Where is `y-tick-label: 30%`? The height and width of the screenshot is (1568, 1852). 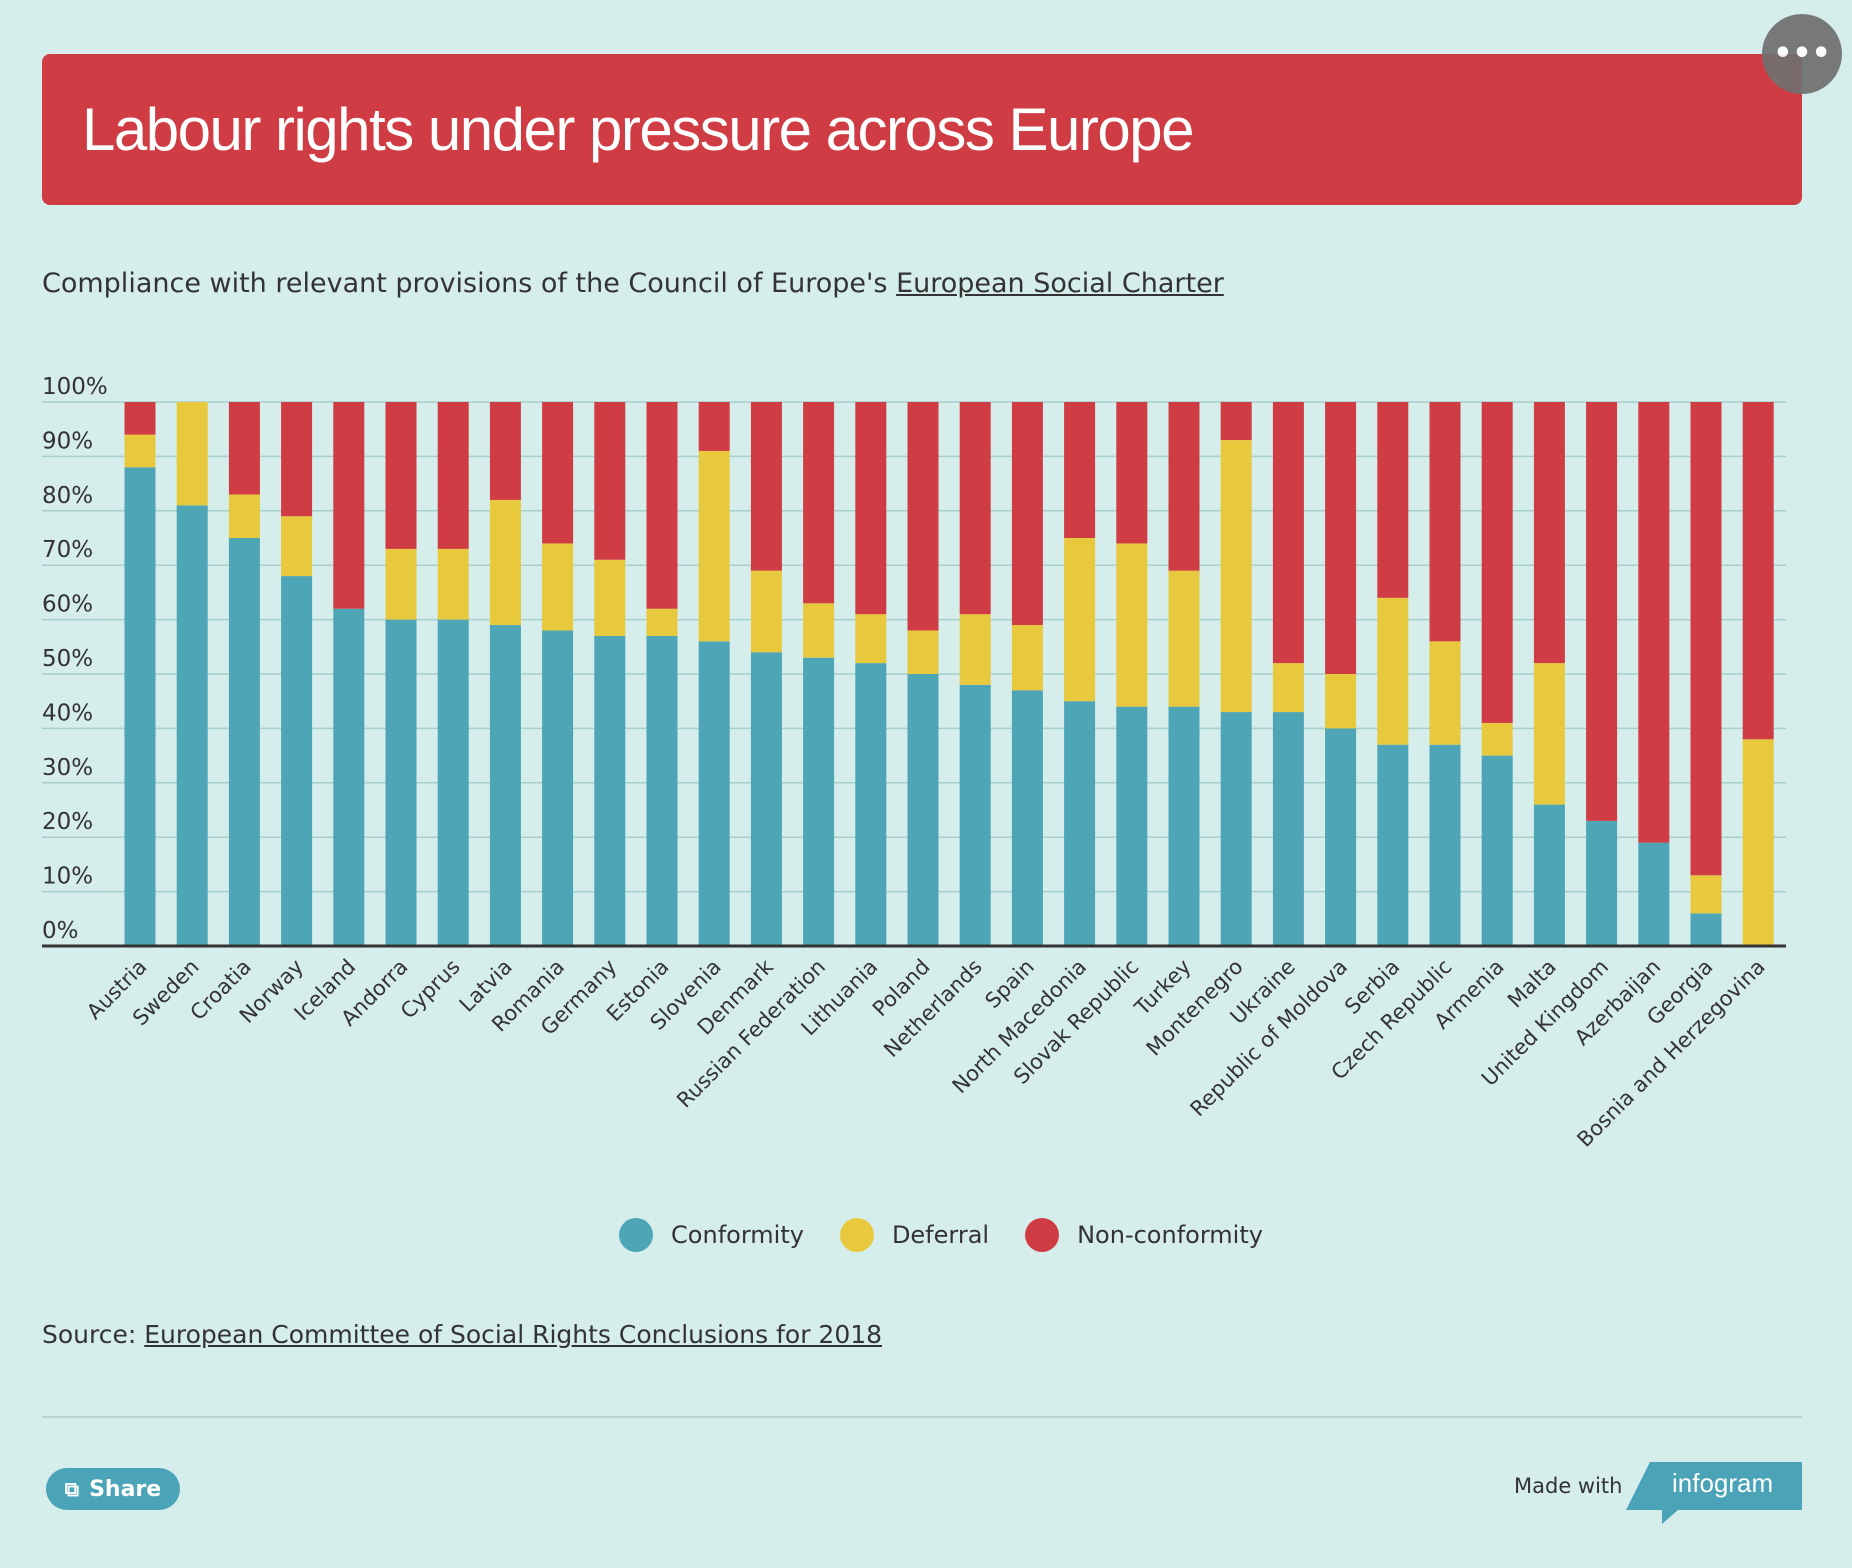
y-tick-label: 30% is located at coordinates (67, 768).